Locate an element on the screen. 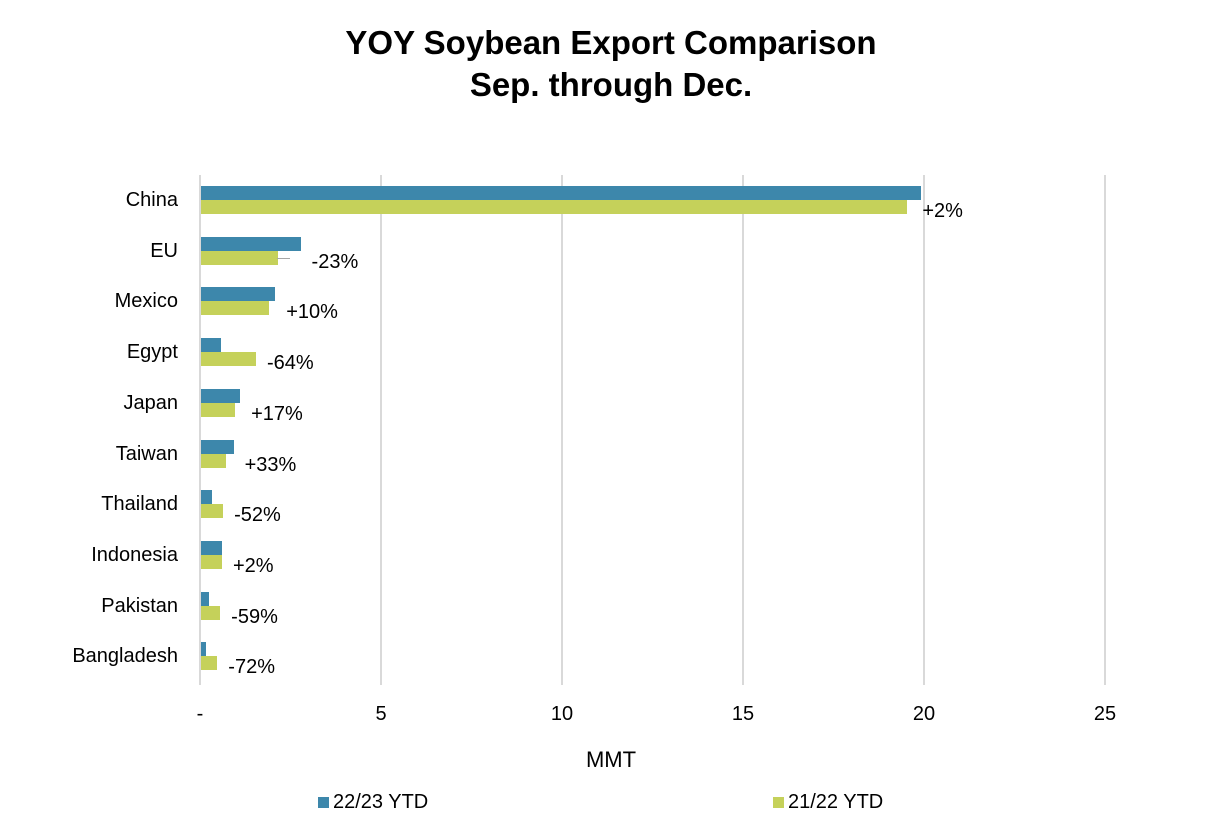  category-label: Bangladesh is located at coordinates (125, 656).